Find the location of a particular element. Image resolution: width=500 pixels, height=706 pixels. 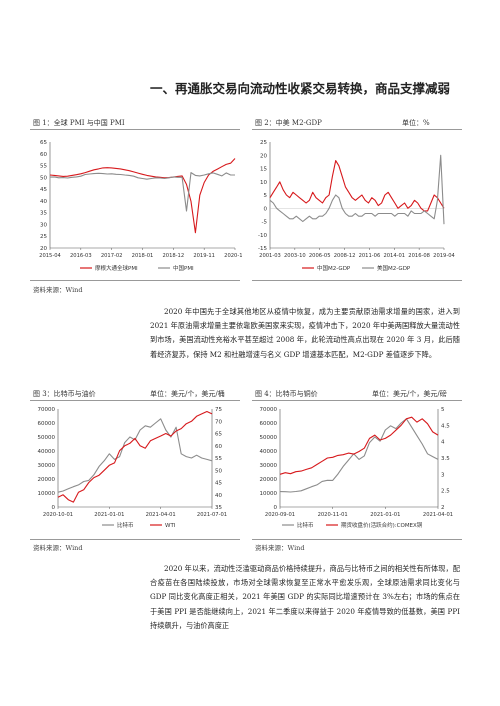

legend-label-bitcoin-2: 比特币 is located at coordinates (305, 525).